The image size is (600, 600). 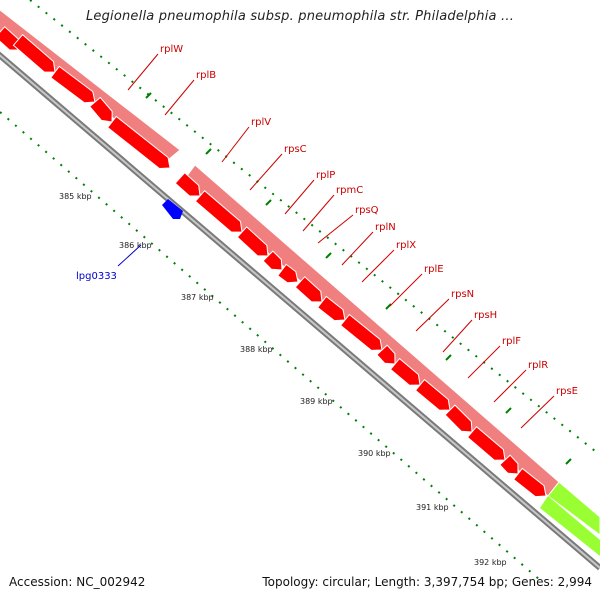 What do you see at coordinates (385, 227) in the screenshot?
I see `gene-label-rplN: rplN` at bounding box center [385, 227].